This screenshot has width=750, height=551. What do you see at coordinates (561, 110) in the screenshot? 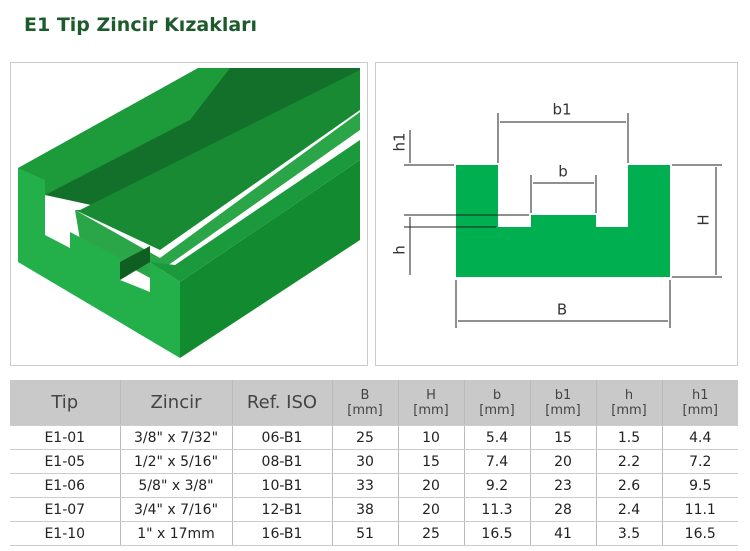
I see `label-b1: b1` at bounding box center [561, 110].